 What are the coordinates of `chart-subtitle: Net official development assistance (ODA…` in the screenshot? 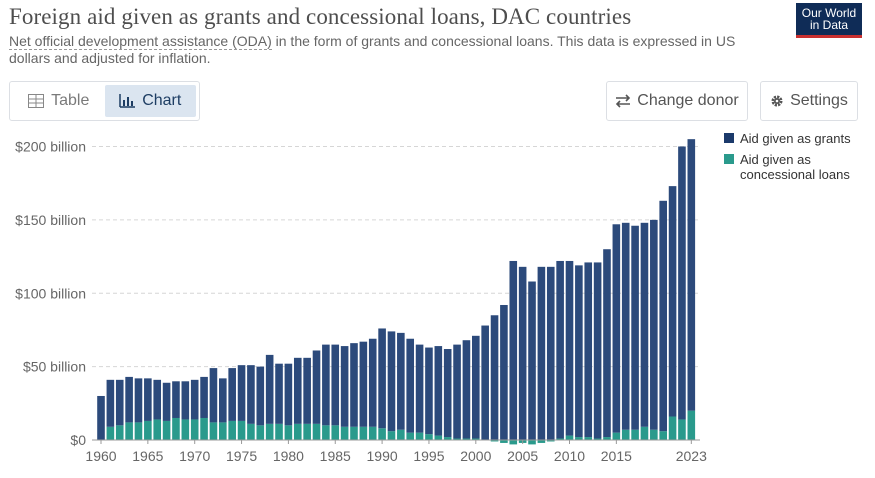 It's located at (389, 50).